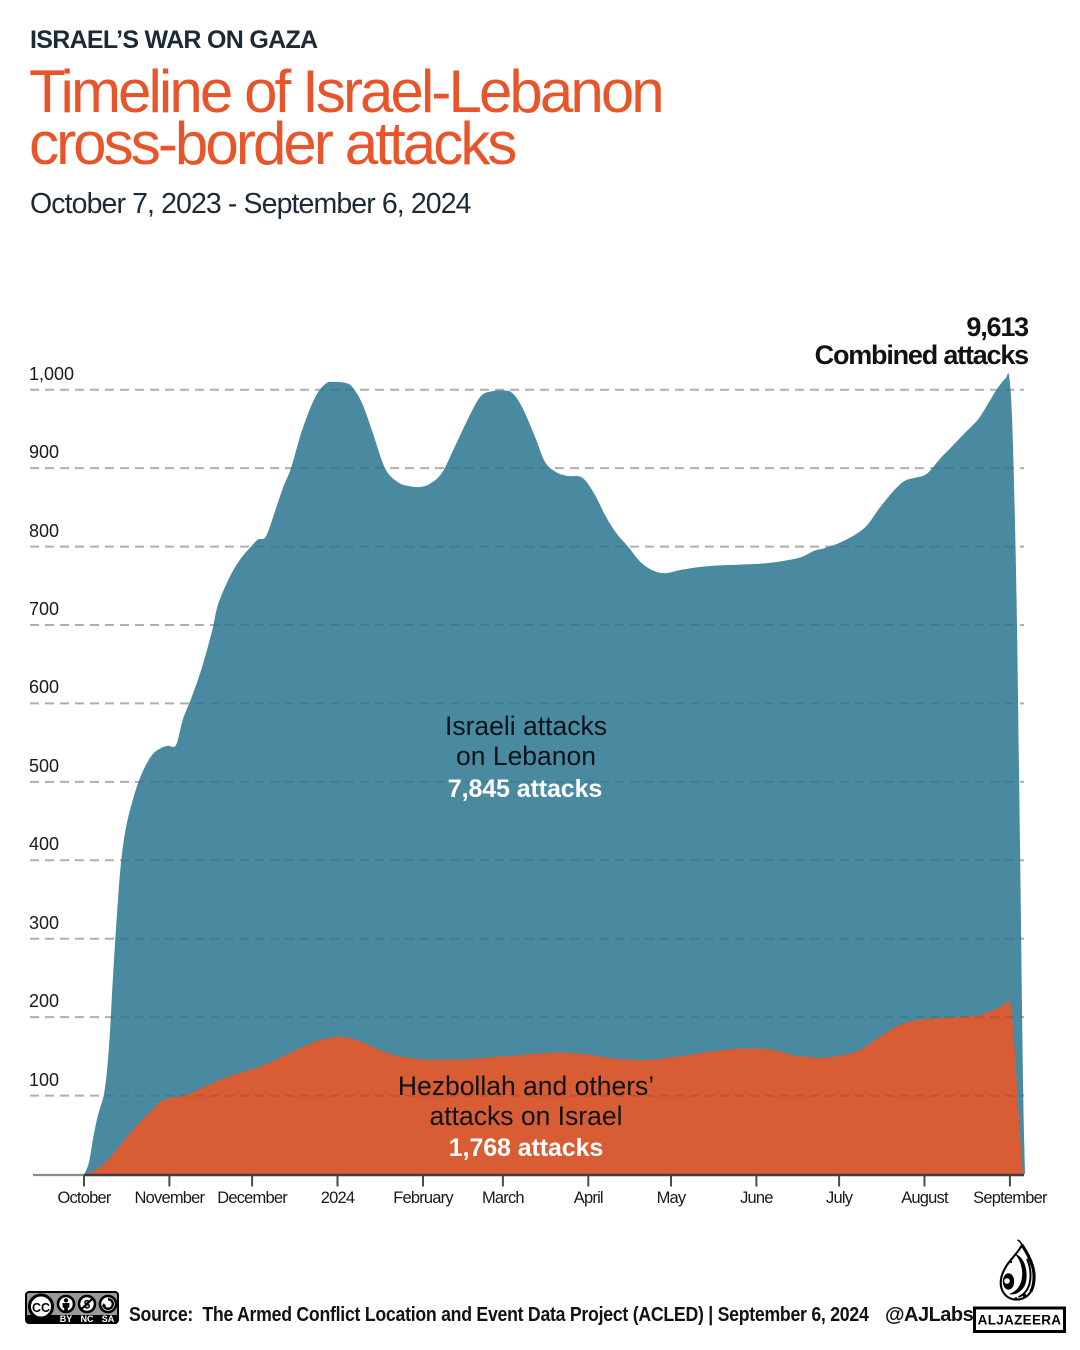 The width and height of the screenshot is (1080, 1350). I want to click on svg-text: BY, so click(66, 1319).